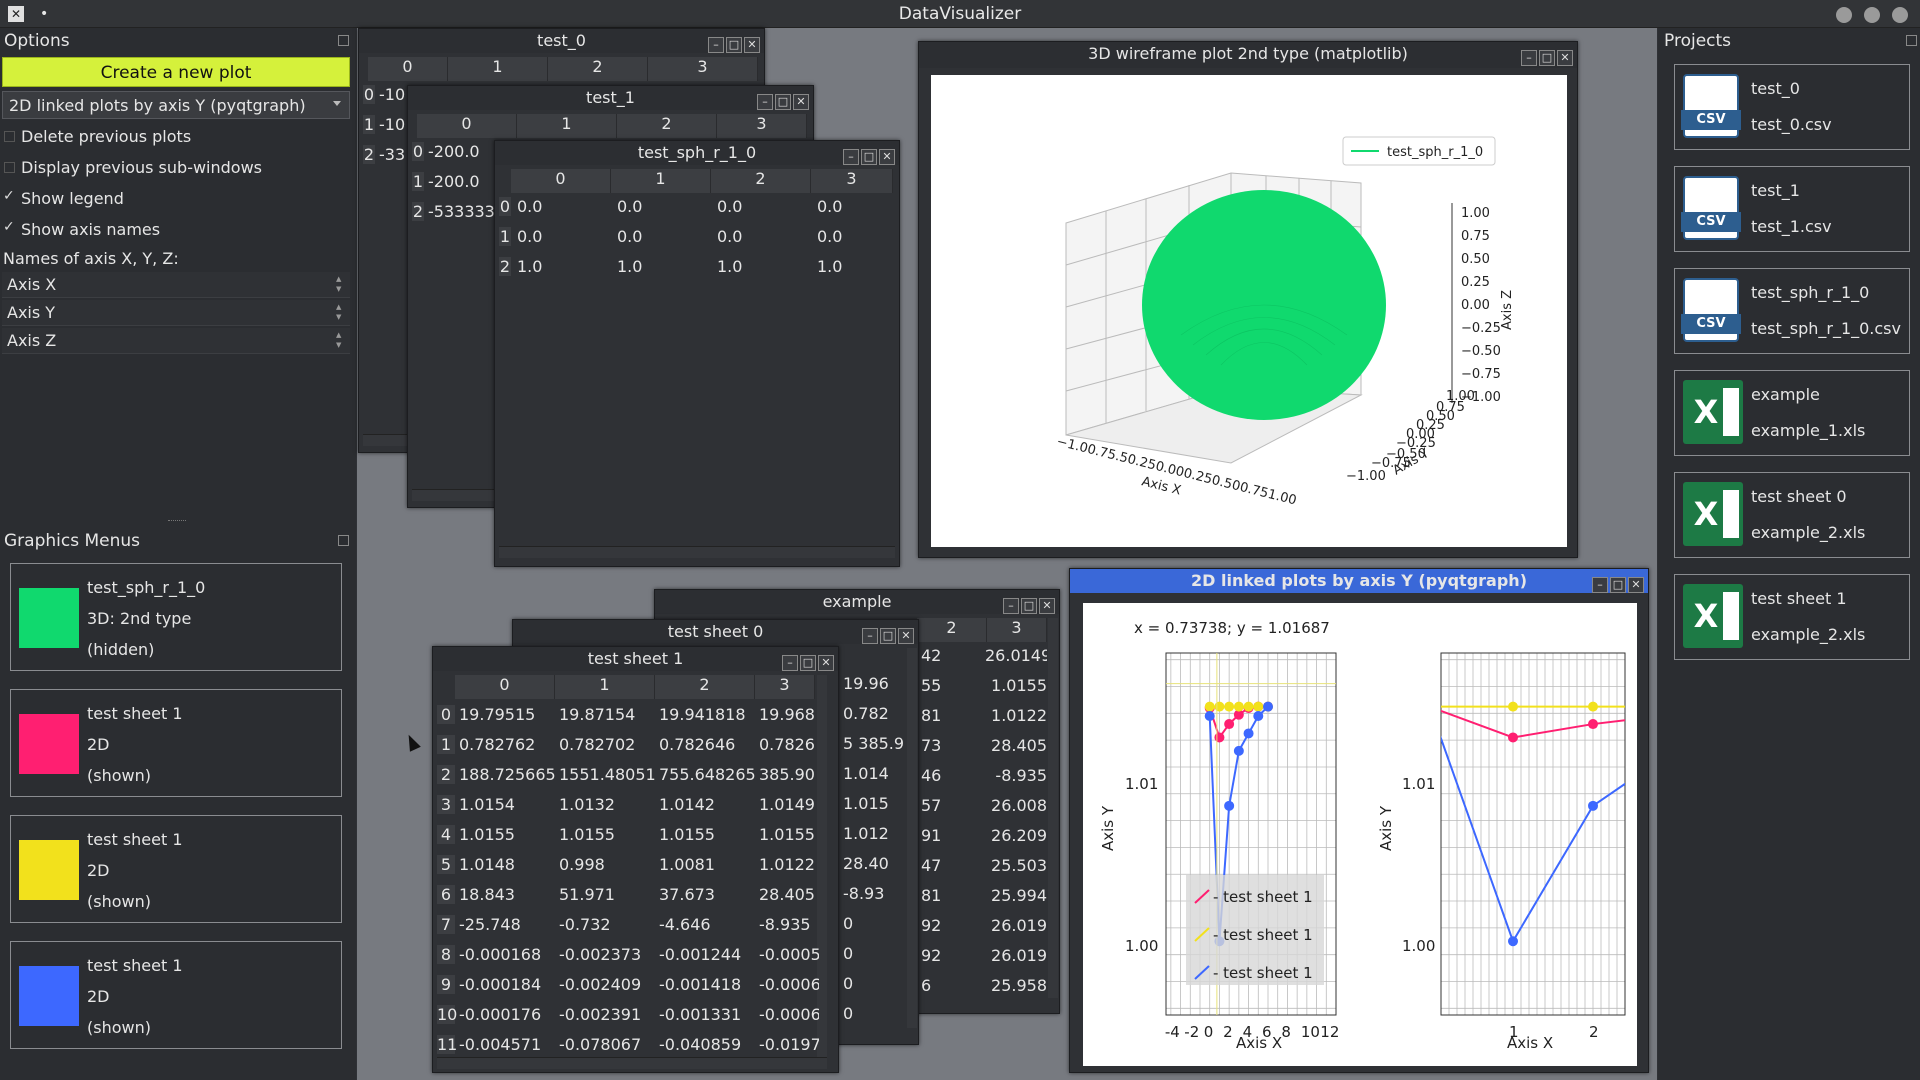 This screenshot has height=1080, width=1920. Describe the element at coordinates (176, 72) in the screenshot. I see `create-plot-button: Create a new plot` at that location.